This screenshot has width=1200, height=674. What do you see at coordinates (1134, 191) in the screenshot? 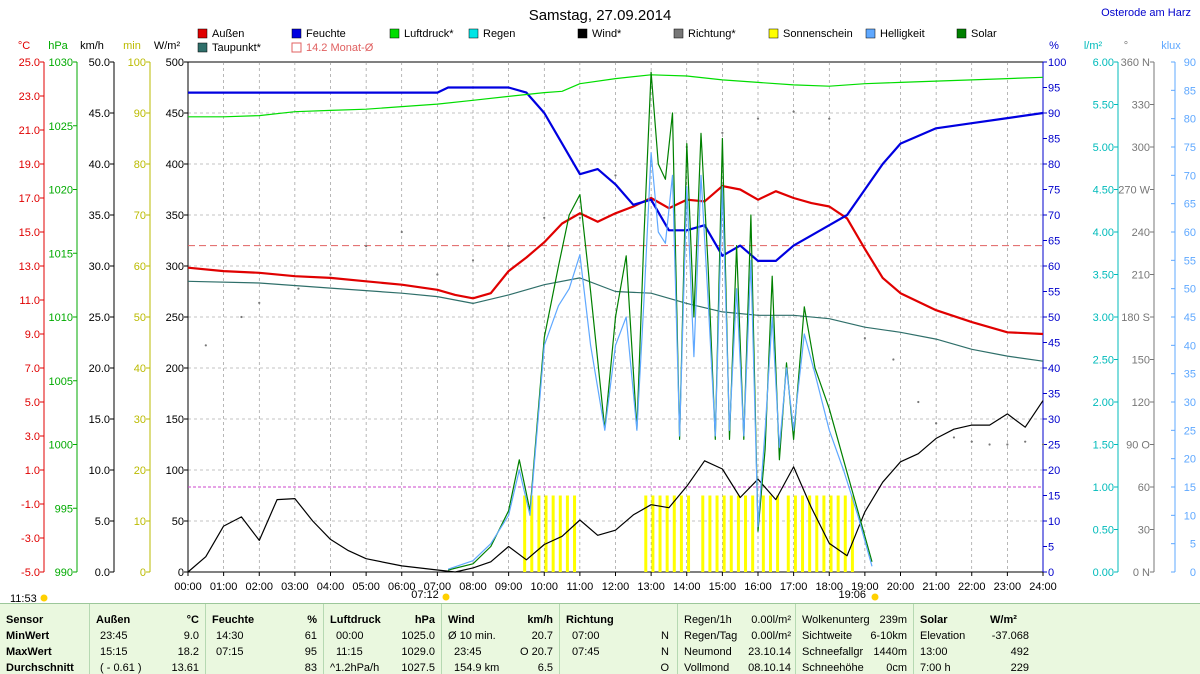
I see `tick-label-direction: 270 W` at bounding box center [1134, 191].